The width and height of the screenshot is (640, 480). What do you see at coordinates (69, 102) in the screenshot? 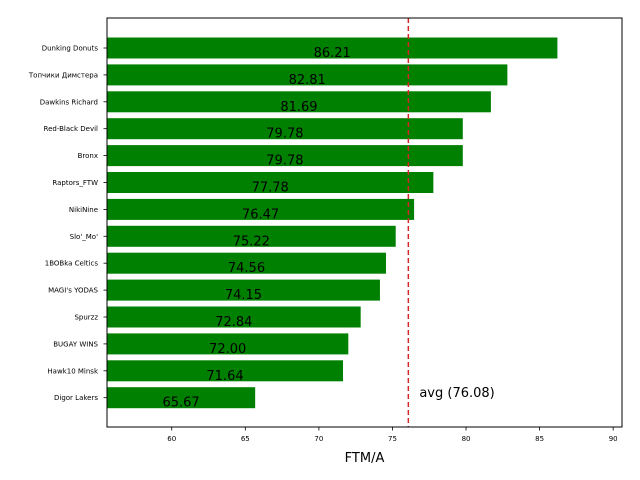
I see `y-tick-label-2: Dawkins Richard` at bounding box center [69, 102].